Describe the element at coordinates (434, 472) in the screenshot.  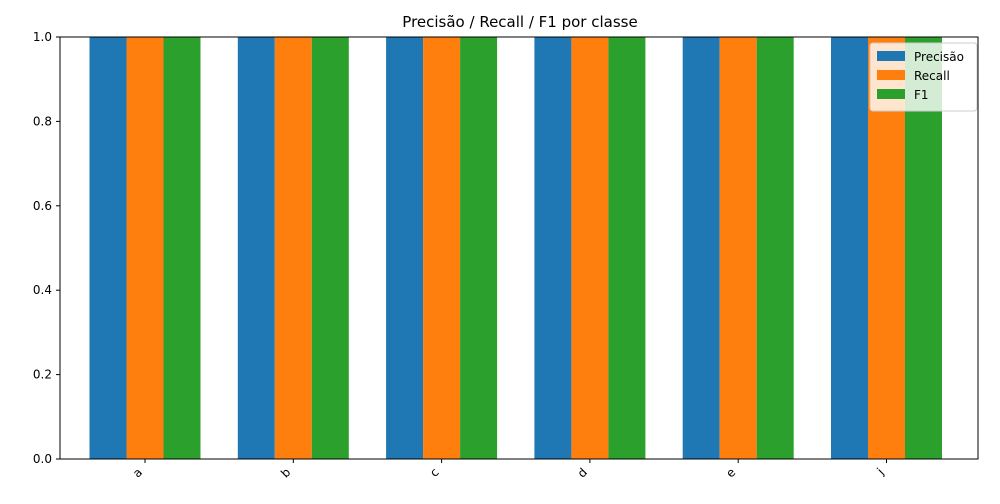
I see `x-tick-label-c: c` at that location.